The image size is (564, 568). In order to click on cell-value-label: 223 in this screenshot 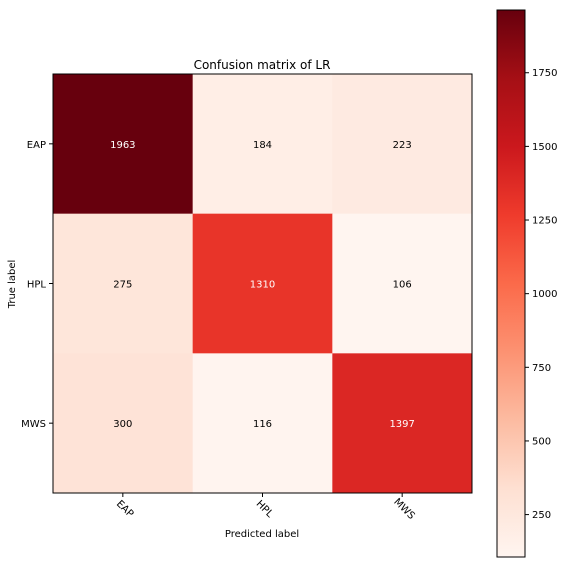, I will do `click(402, 145)`.